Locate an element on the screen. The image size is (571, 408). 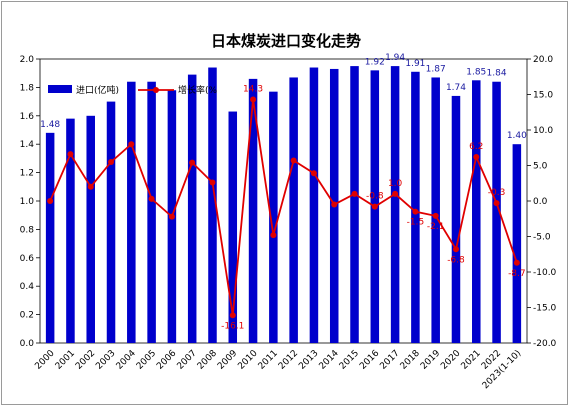
x-tick-label: 2014 is located at coordinates (329, 359).